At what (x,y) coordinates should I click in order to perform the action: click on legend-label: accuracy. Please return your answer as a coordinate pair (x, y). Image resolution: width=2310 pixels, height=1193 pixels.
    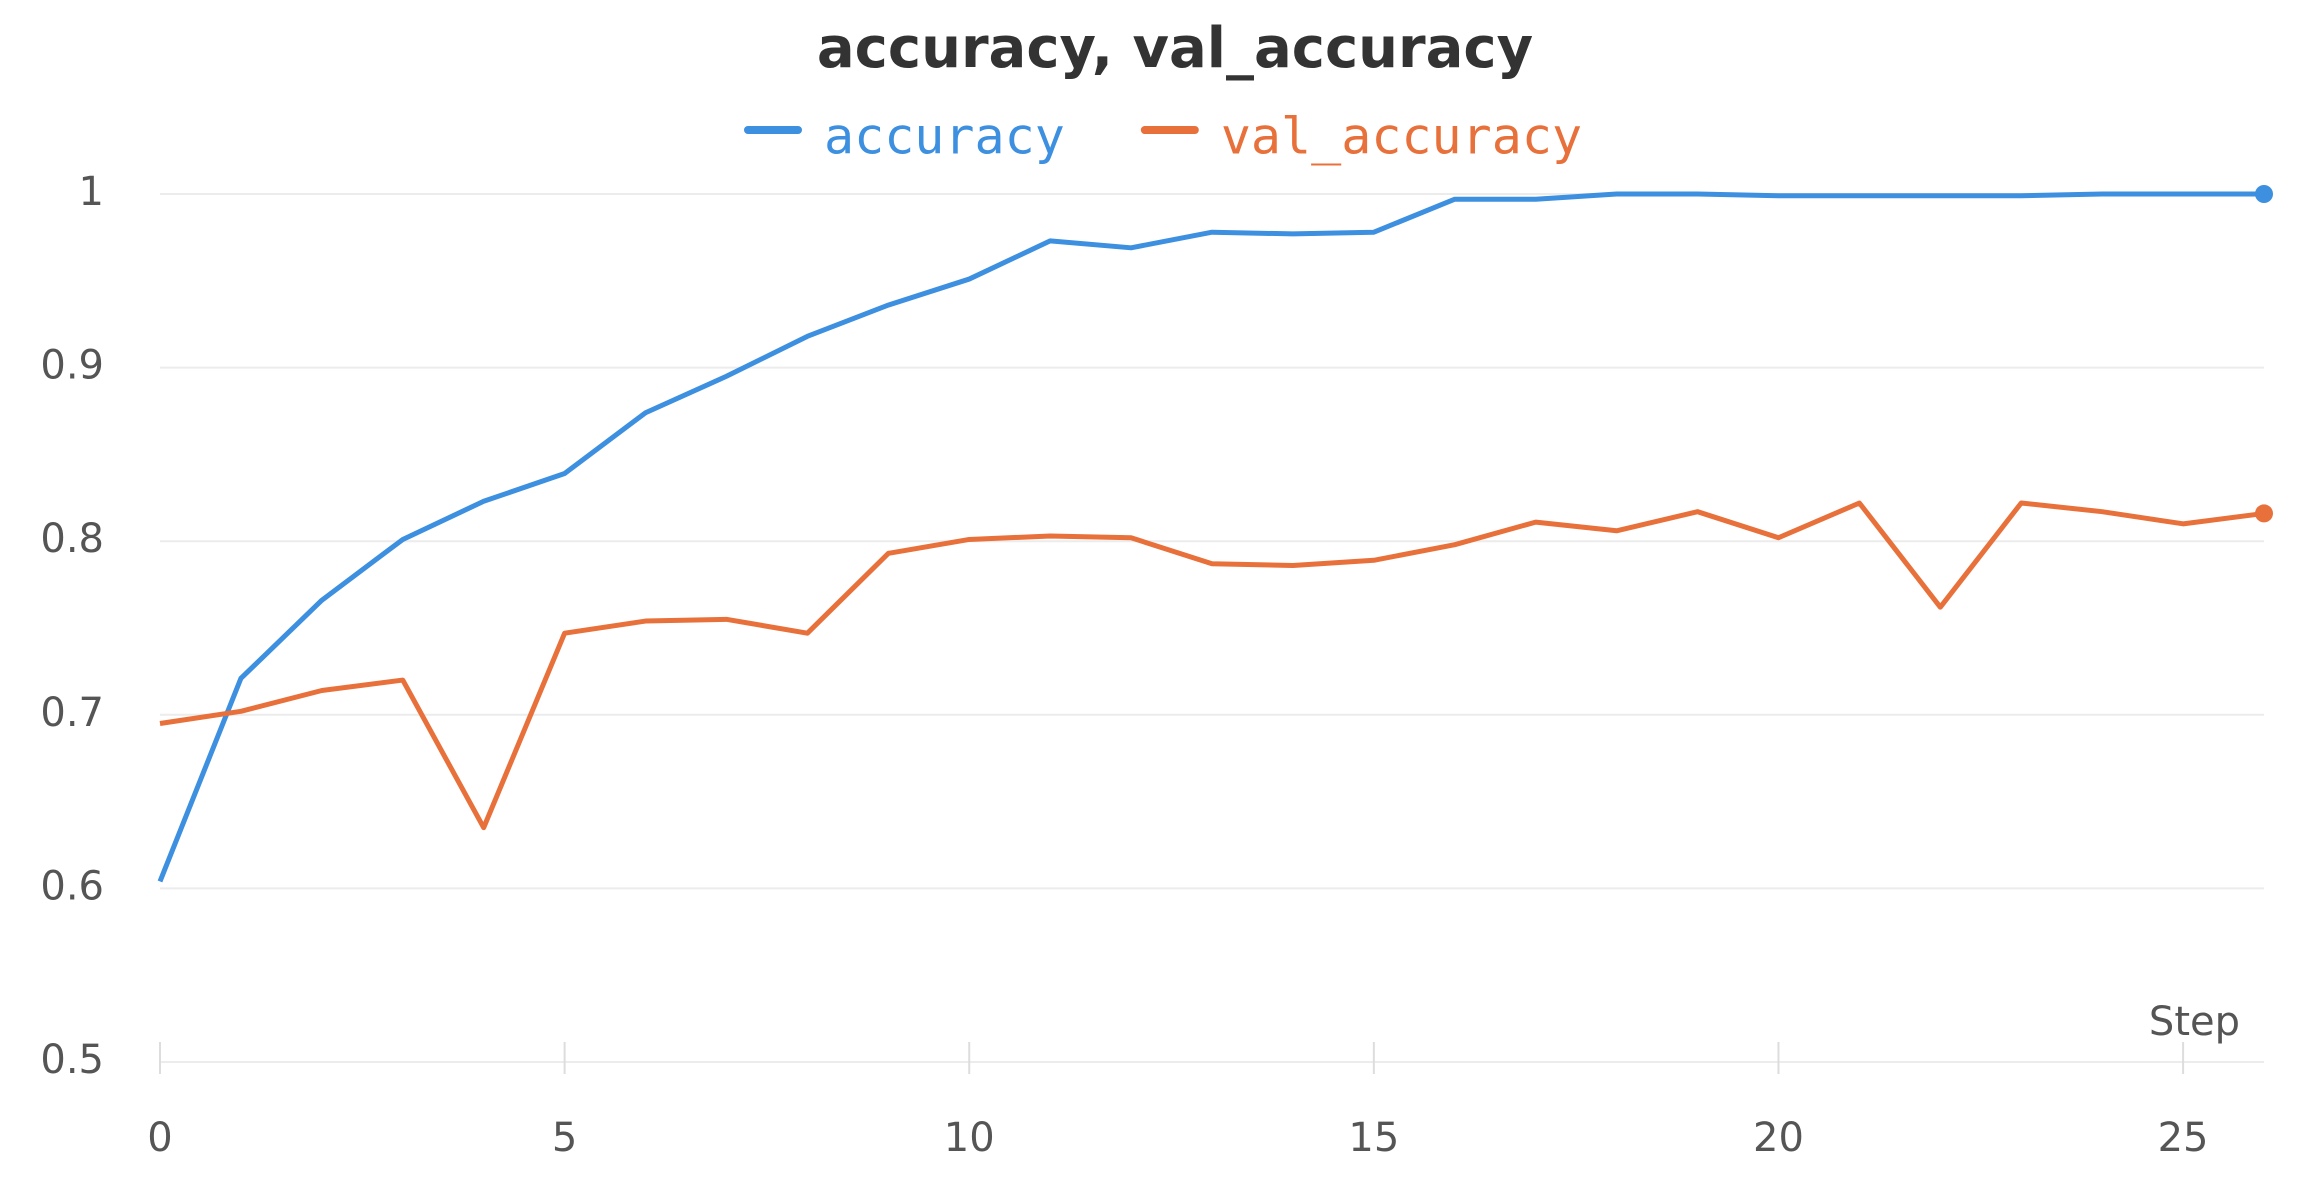
    Looking at the image, I should click on (944, 137).